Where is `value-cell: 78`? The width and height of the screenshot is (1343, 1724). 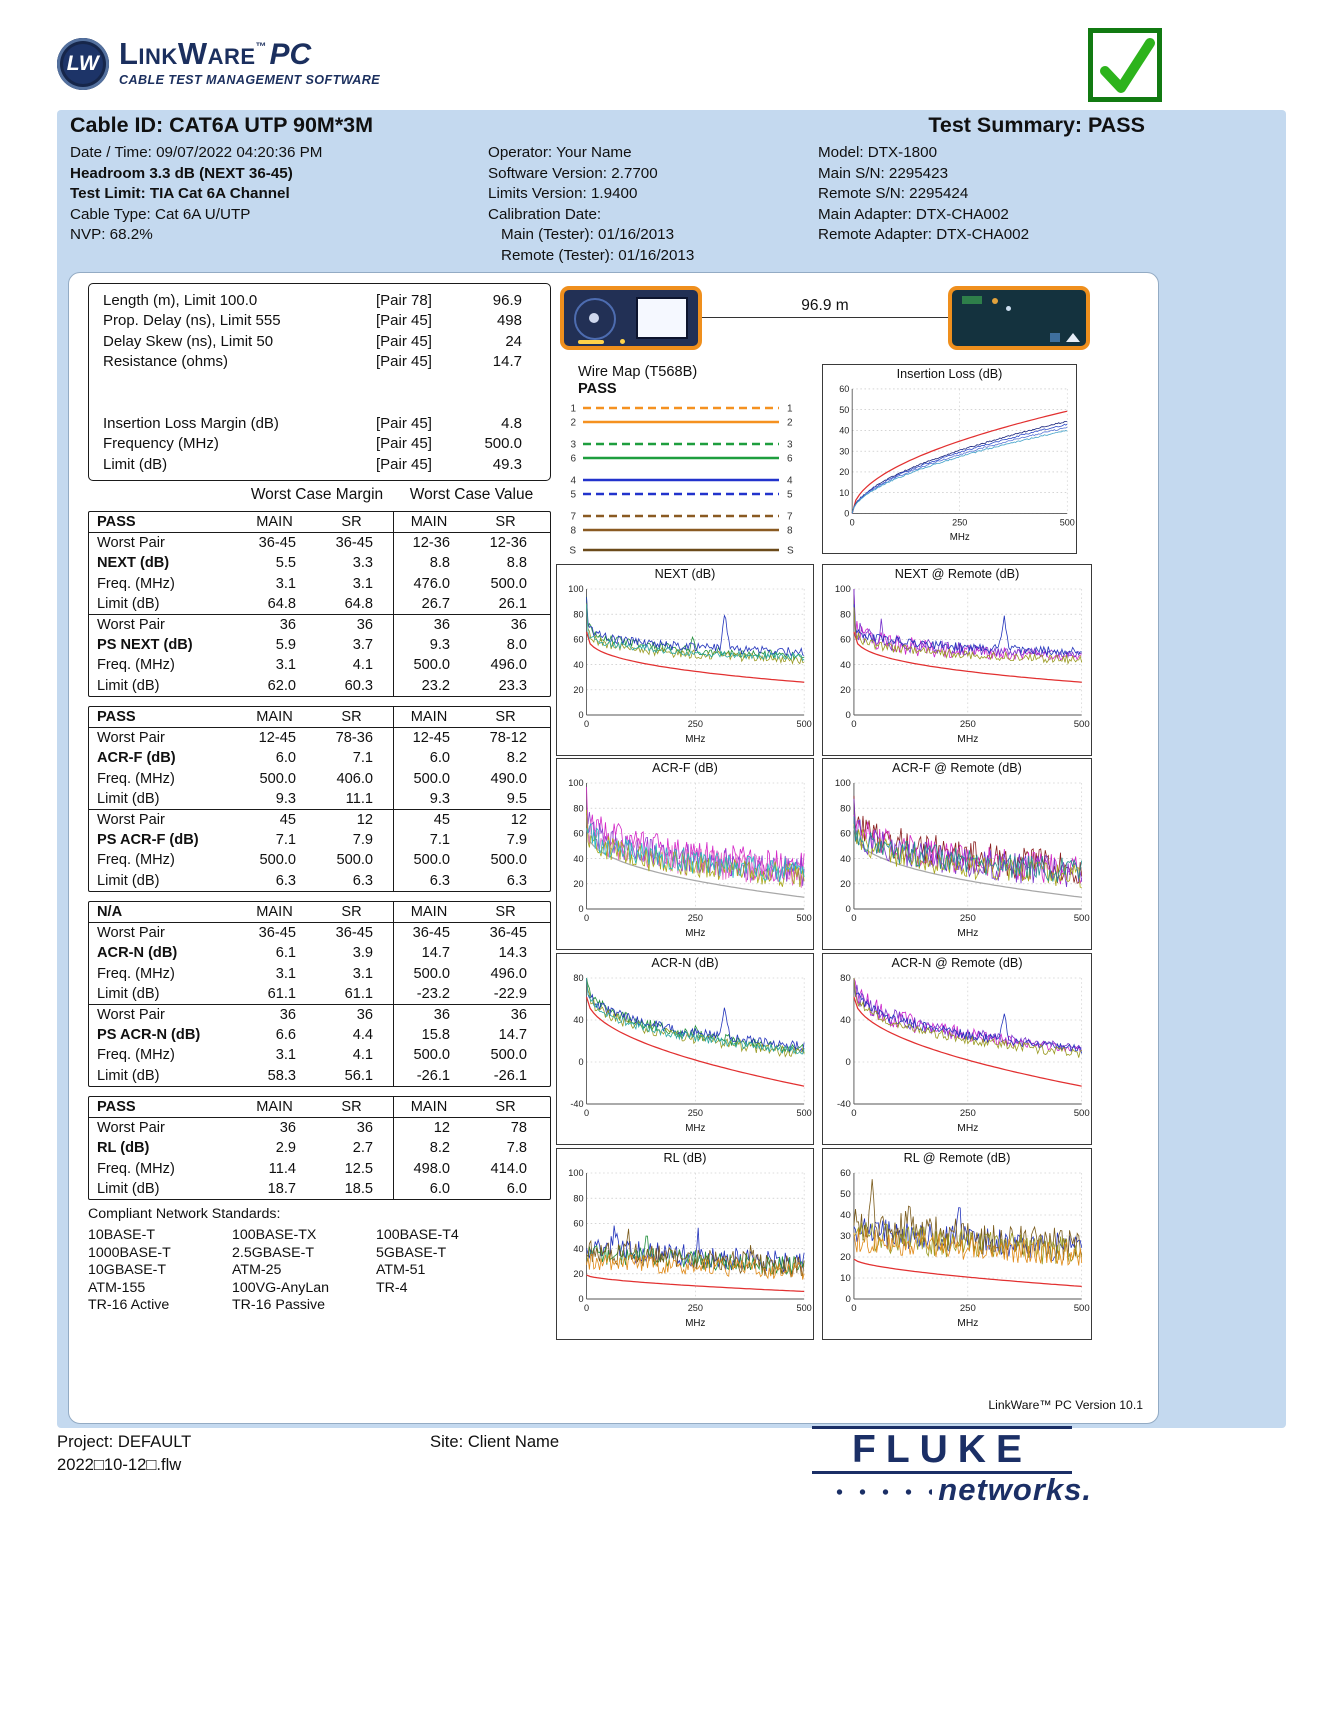 value-cell: 78 is located at coordinates (518, 1128).